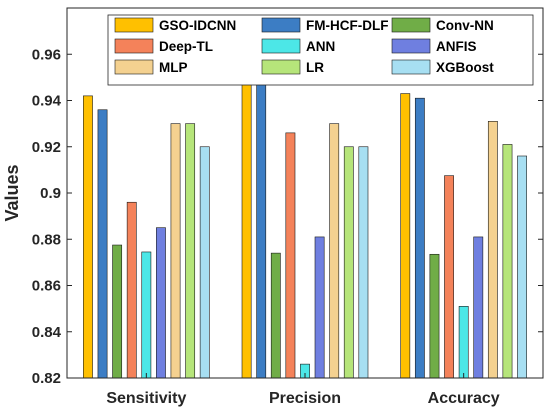 The height and width of the screenshot is (408, 550). What do you see at coordinates (146, 398) in the screenshot?
I see `x-tick-label: Sensitivity` at bounding box center [146, 398].